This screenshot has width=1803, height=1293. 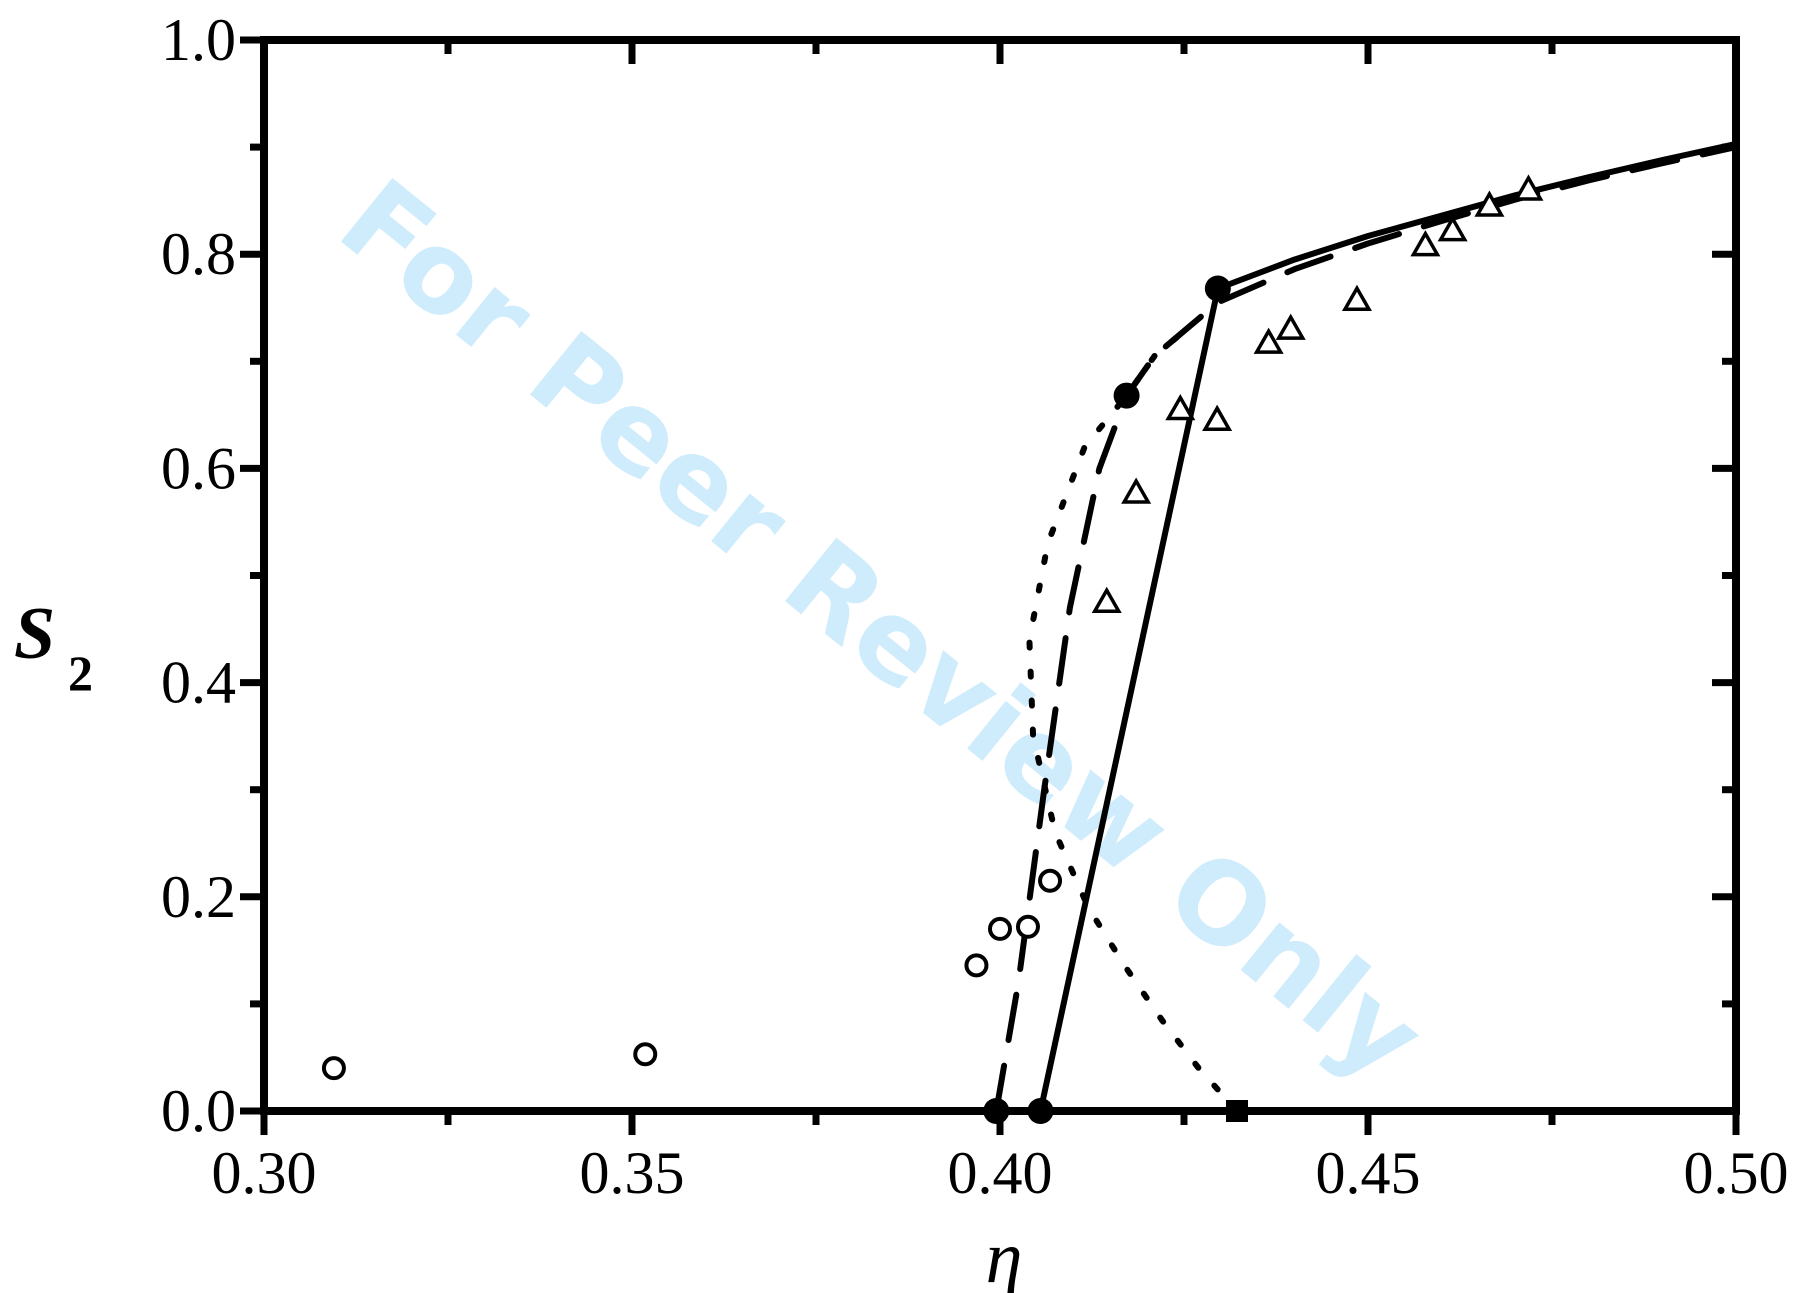 I want to click on x-tick-label: 0.35, so click(x=632, y=1173).